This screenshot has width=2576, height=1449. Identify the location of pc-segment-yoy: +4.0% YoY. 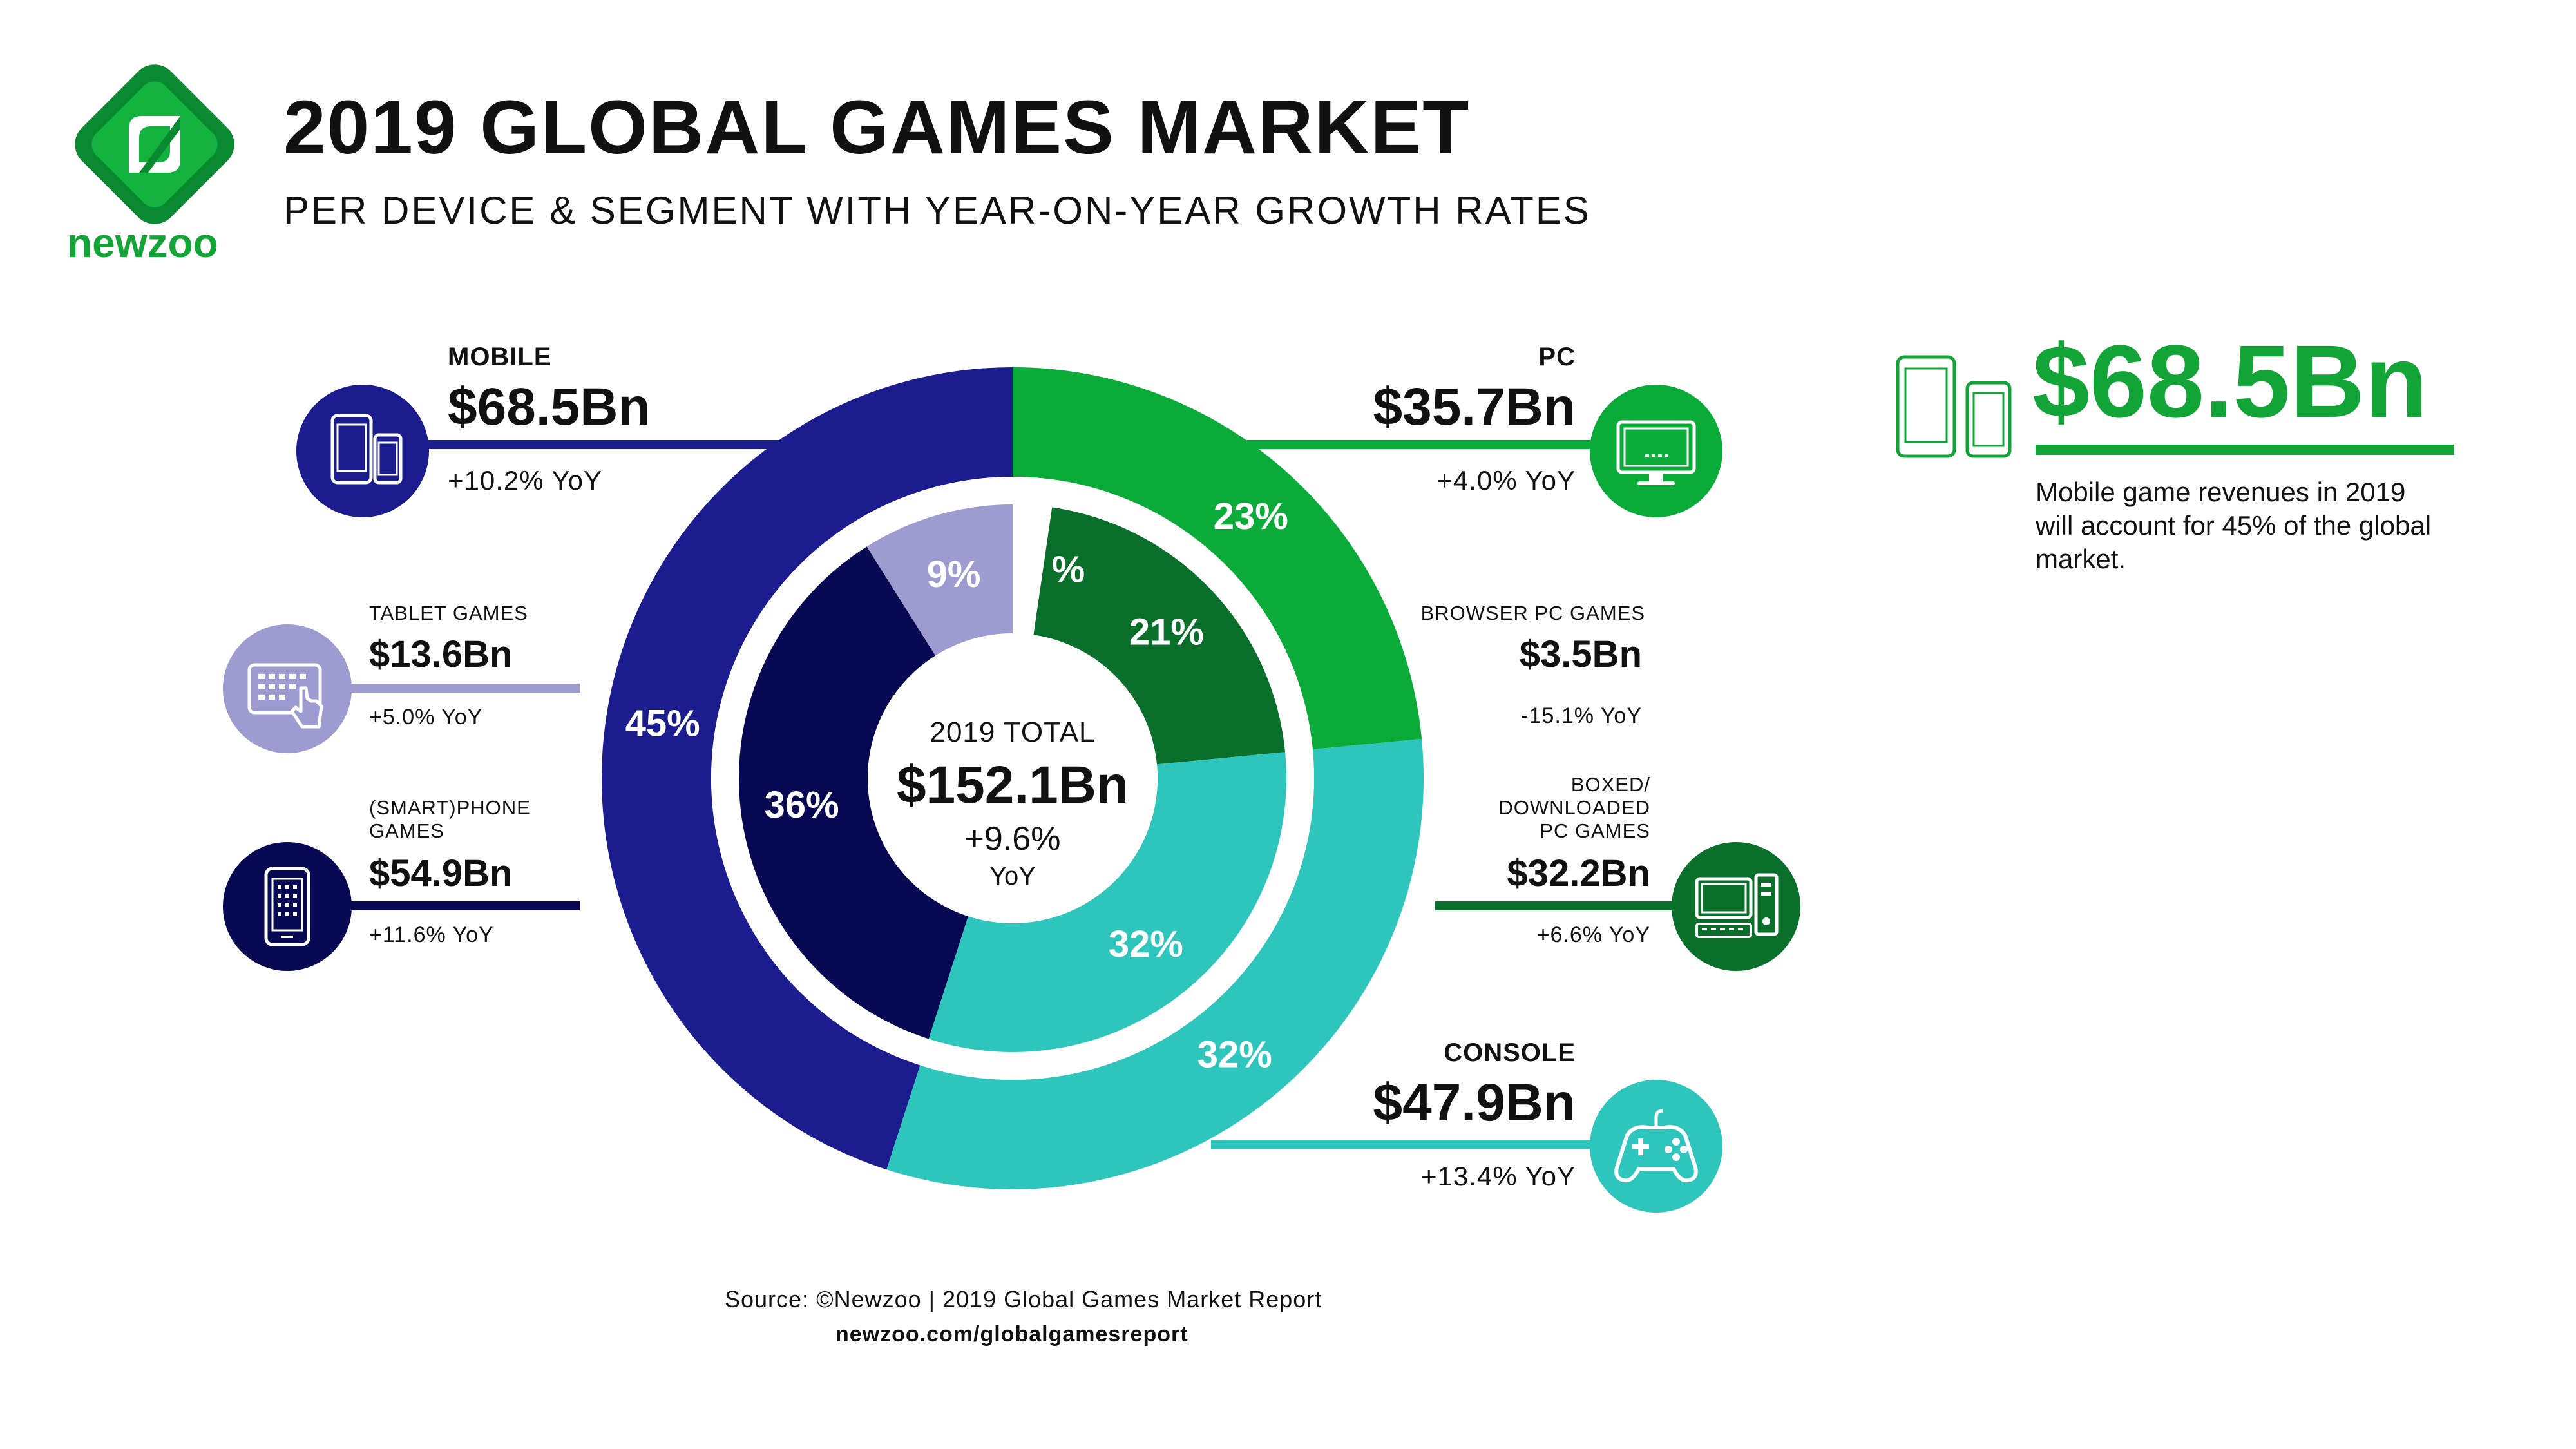
(1506, 480).